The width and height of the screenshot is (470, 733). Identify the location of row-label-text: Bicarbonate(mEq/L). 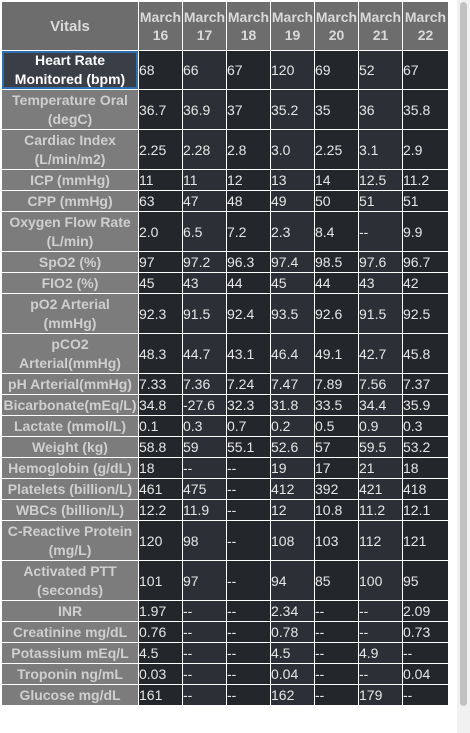
(70, 404).